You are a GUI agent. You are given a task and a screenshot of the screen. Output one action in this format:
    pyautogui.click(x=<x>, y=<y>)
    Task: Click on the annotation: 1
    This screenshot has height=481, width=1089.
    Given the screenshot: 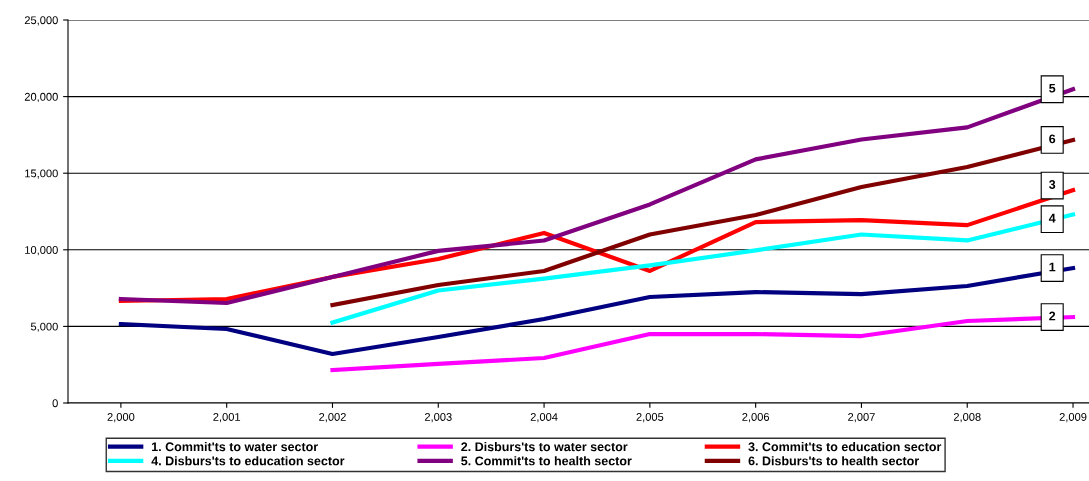 What is the action you would take?
    pyautogui.click(x=1052, y=267)
    